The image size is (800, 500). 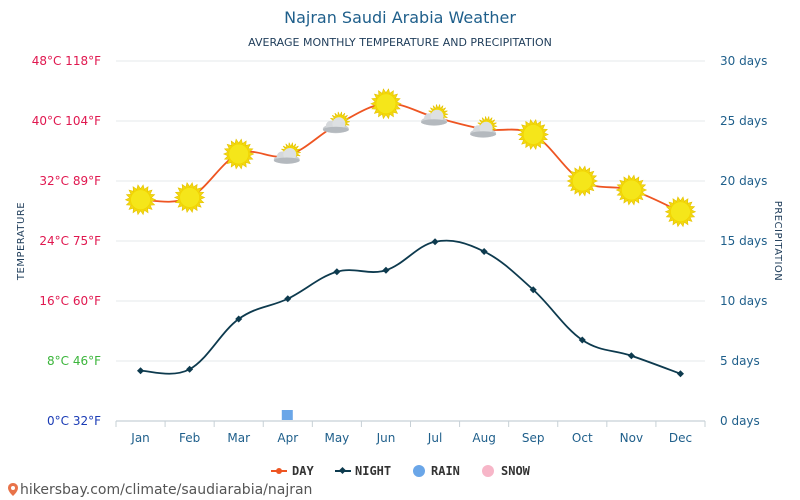 I want to click on x-tick-label: Jan, so click(x=140, y=438).